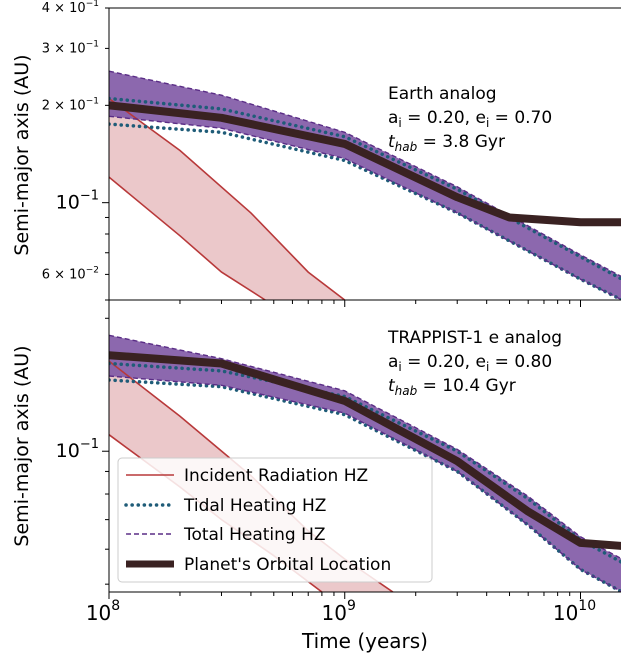 The height and width of the screenshot is (662, 621). What do you see at coordinates (442, 94) in the screenshot?
I see `top-annotation-line1: Earth analog` at bounding box center [442, 94].